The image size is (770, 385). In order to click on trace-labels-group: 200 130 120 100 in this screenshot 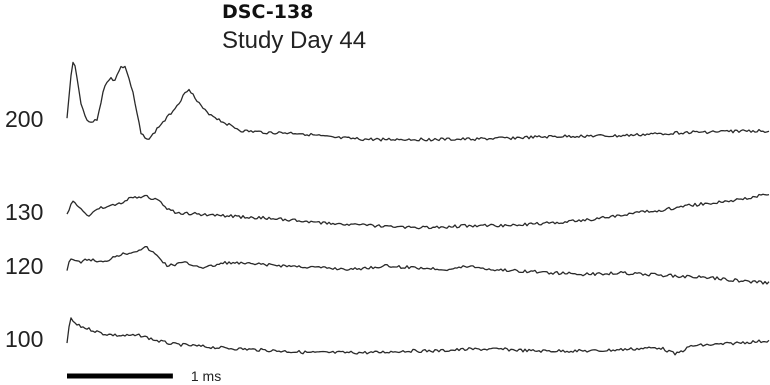, I will do `click(24, 229)`.